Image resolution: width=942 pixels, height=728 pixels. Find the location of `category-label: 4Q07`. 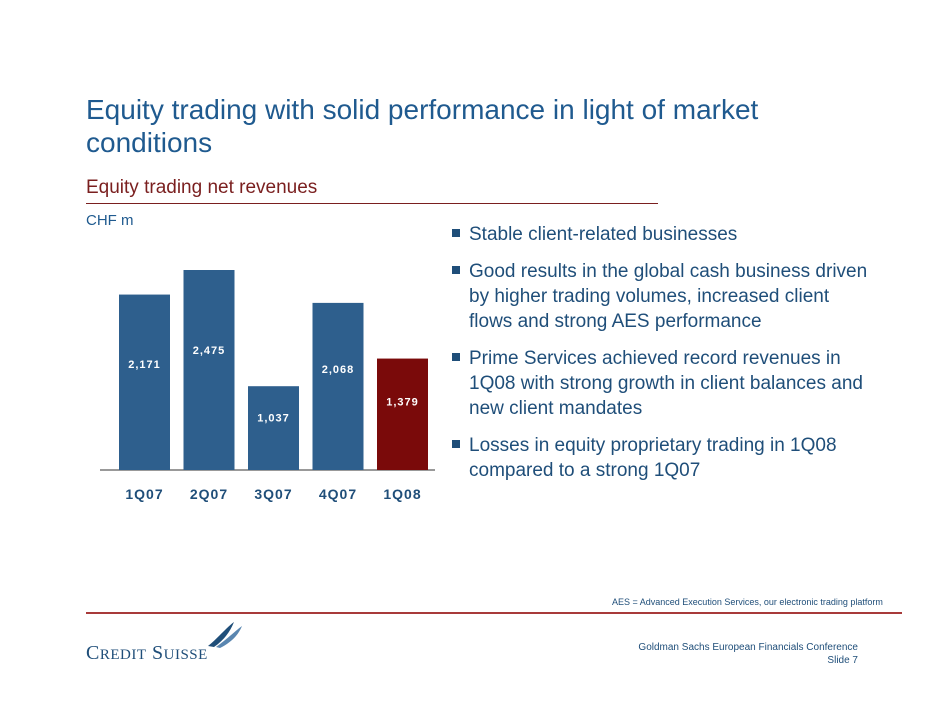

category-label: 4Q07 is located at coordinates (338, 494).